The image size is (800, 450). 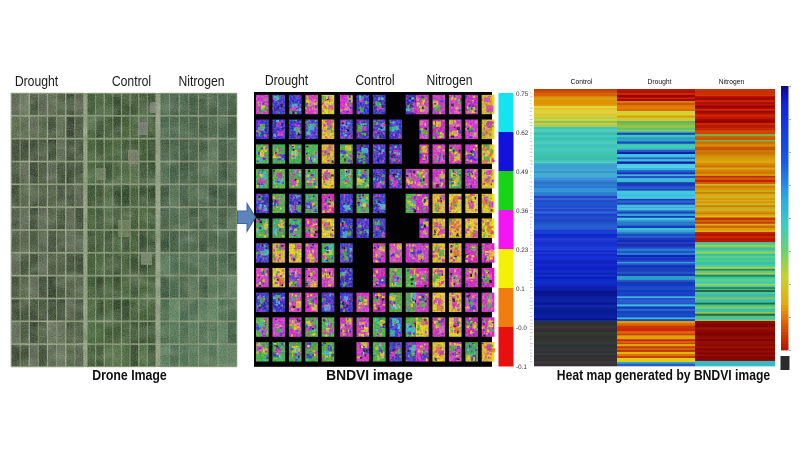 What do you see at coordinates (522, 133) in the screenshot?
I see `svg-text: 0.62` at bounding box center [522, 133].